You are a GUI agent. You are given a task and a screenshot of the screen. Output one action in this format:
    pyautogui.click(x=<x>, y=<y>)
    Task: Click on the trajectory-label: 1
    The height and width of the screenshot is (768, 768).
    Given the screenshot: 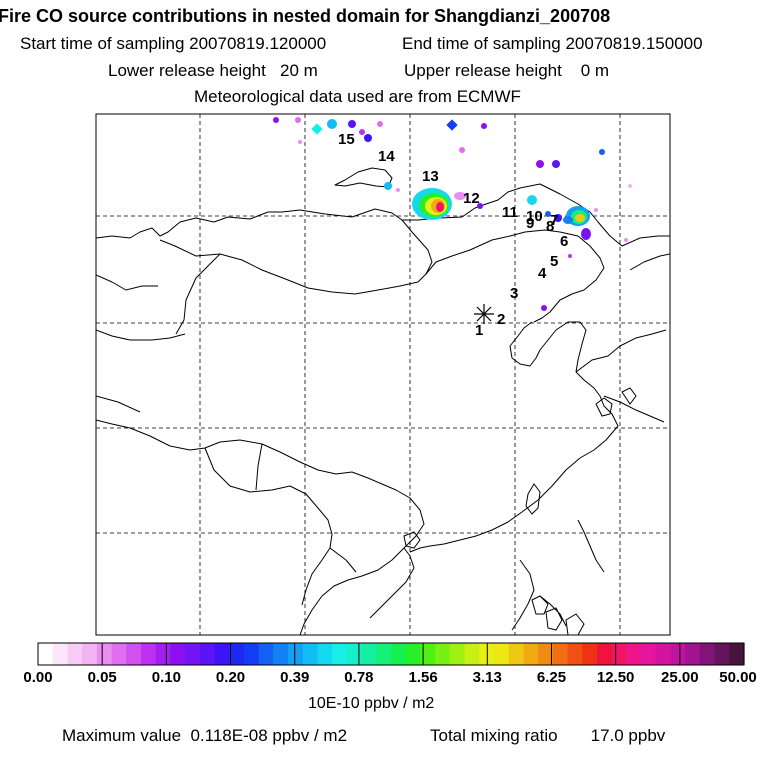 What is the action you would take?
    pyautogui.click(x=479, y=330)
    